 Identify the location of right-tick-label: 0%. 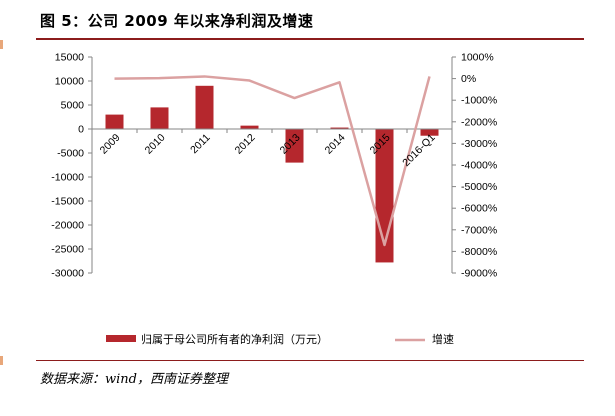
(468, 79).